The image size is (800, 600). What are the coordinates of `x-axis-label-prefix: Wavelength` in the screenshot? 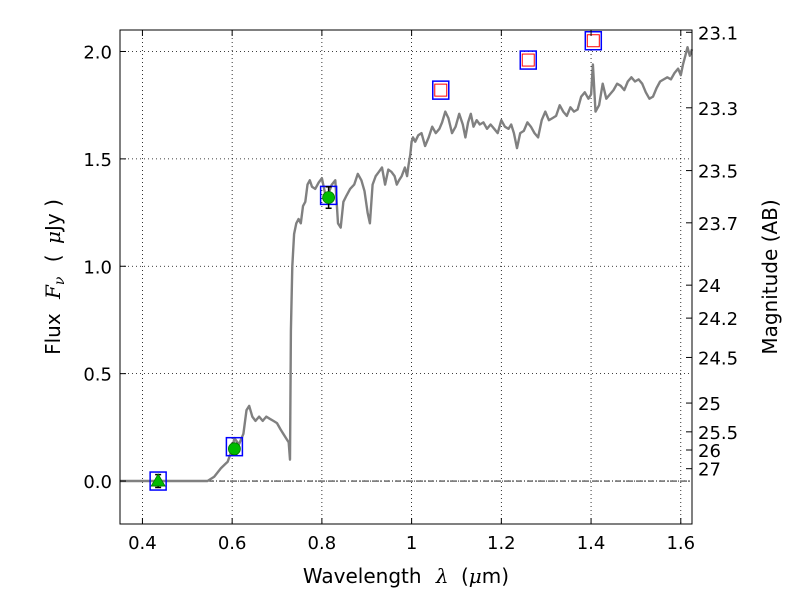 It's located at (362, 576).